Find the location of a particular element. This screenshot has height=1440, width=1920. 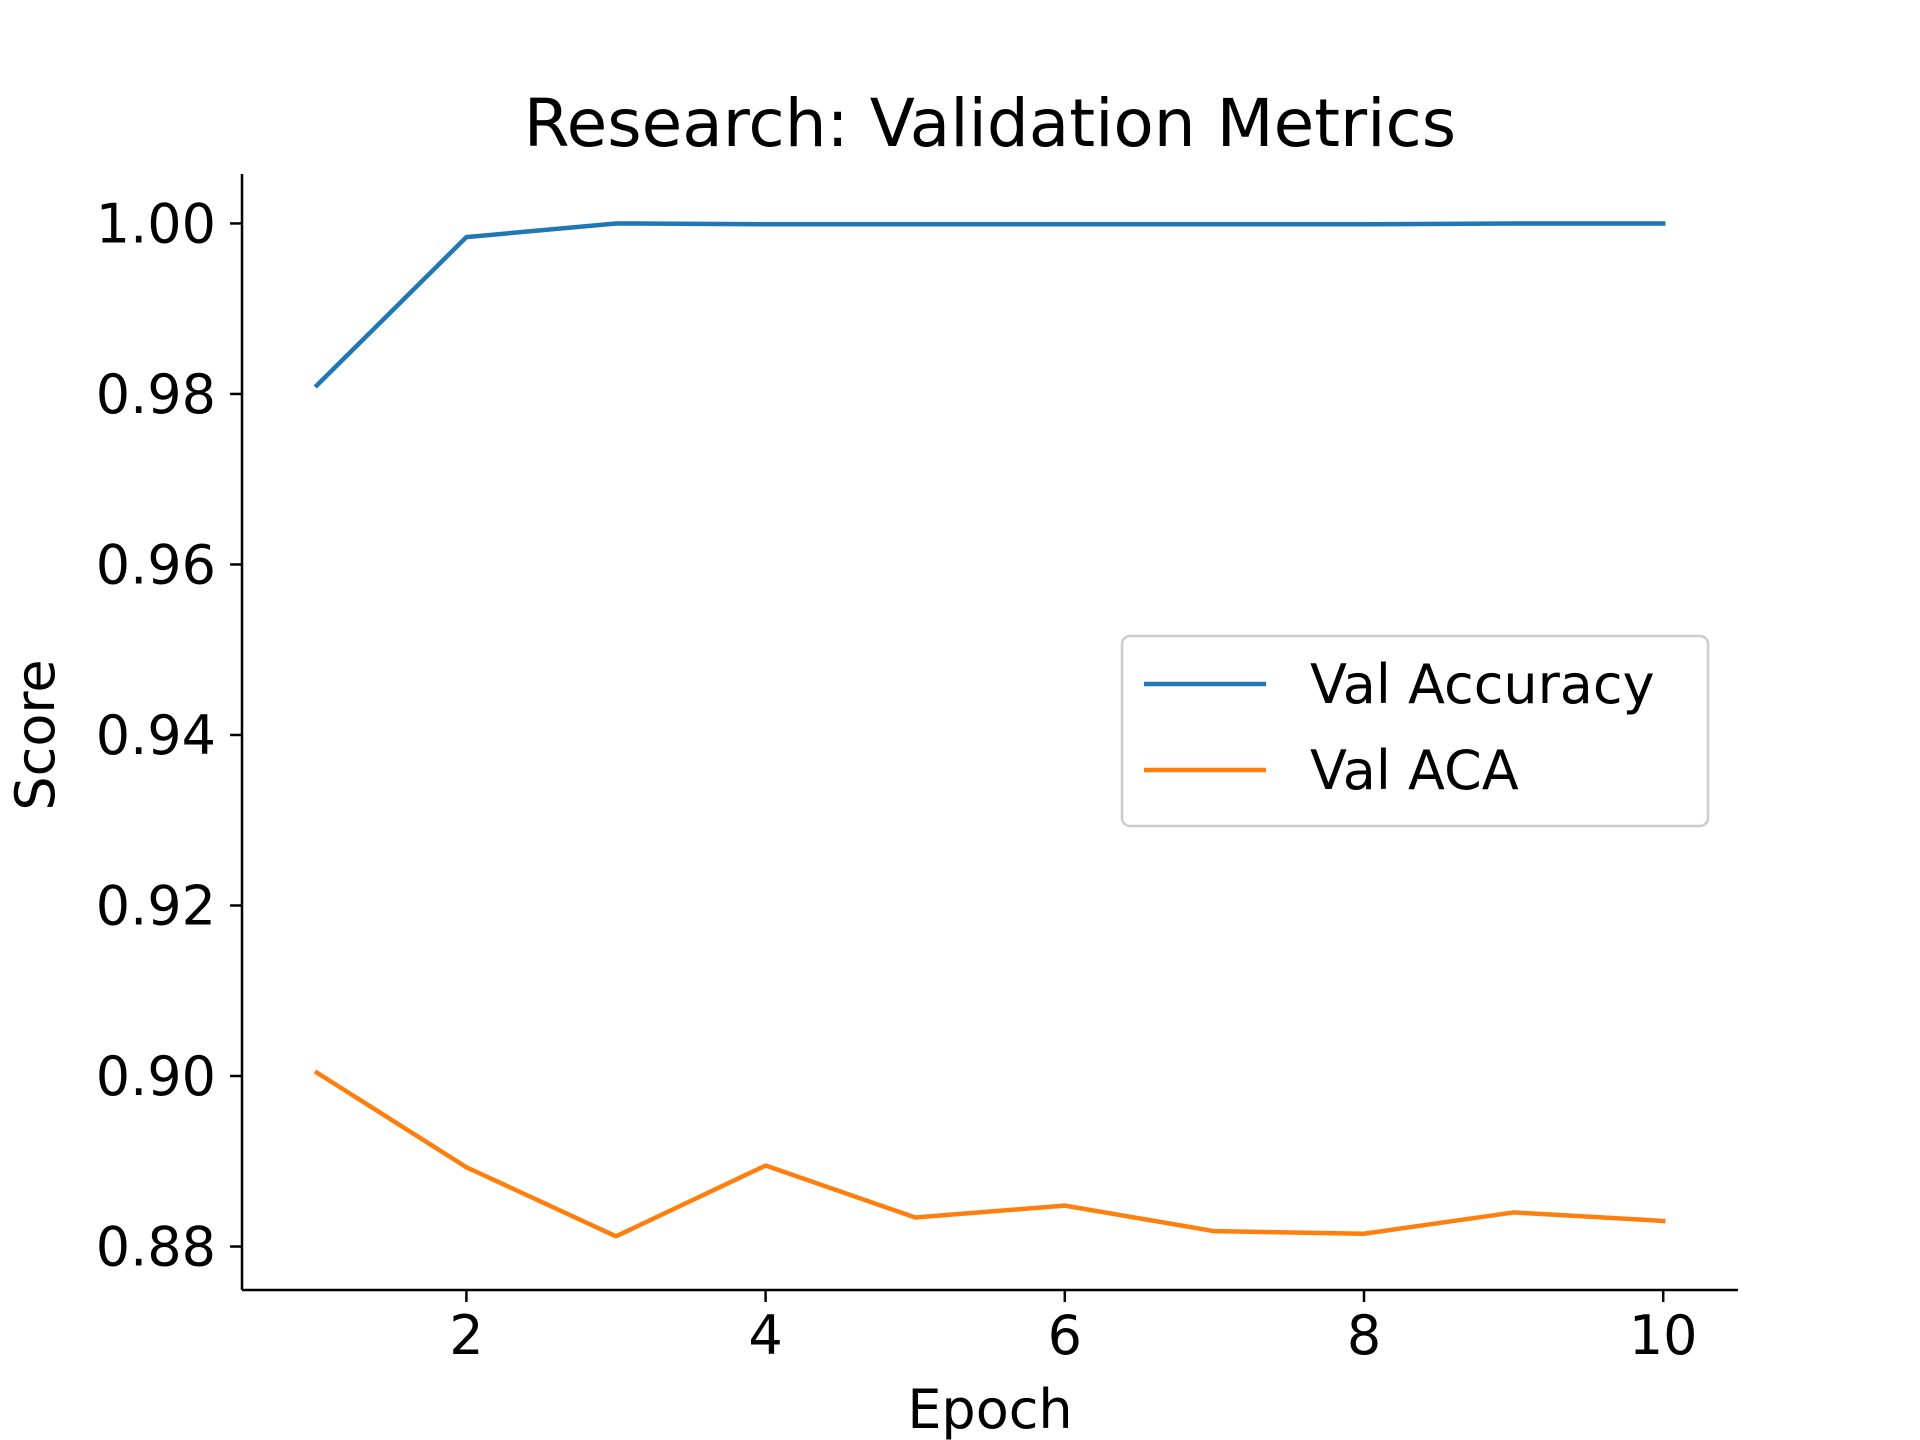

x-tick-label: 8 is located at coordinates (1364, 1335).